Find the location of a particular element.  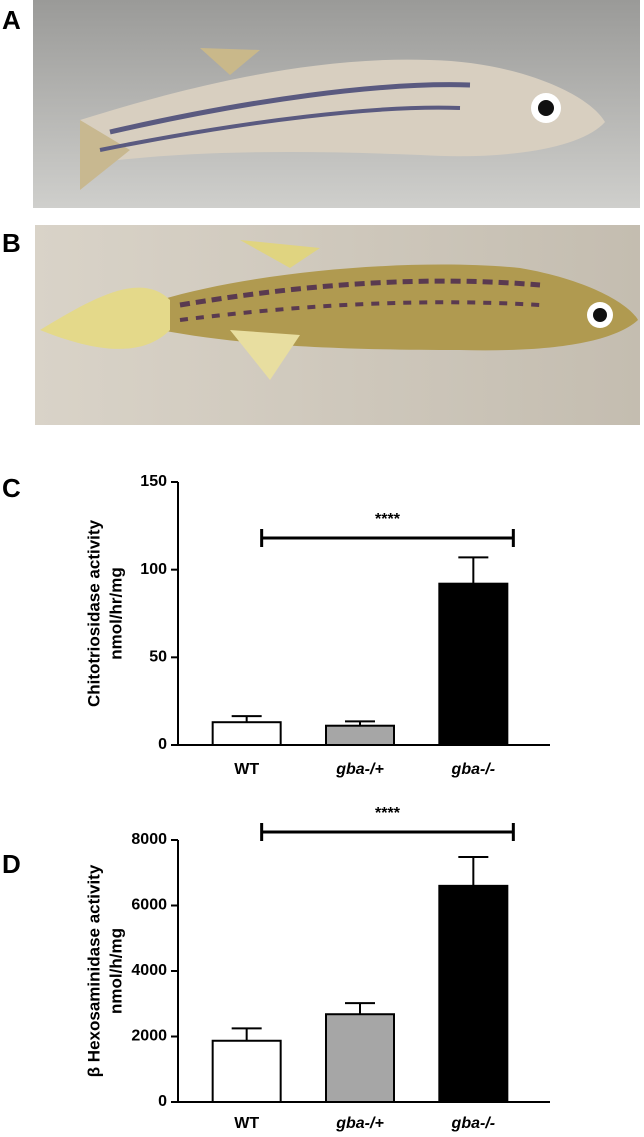

y-axis-label: nmol/hr/mg is located at coordinates (115, 613).